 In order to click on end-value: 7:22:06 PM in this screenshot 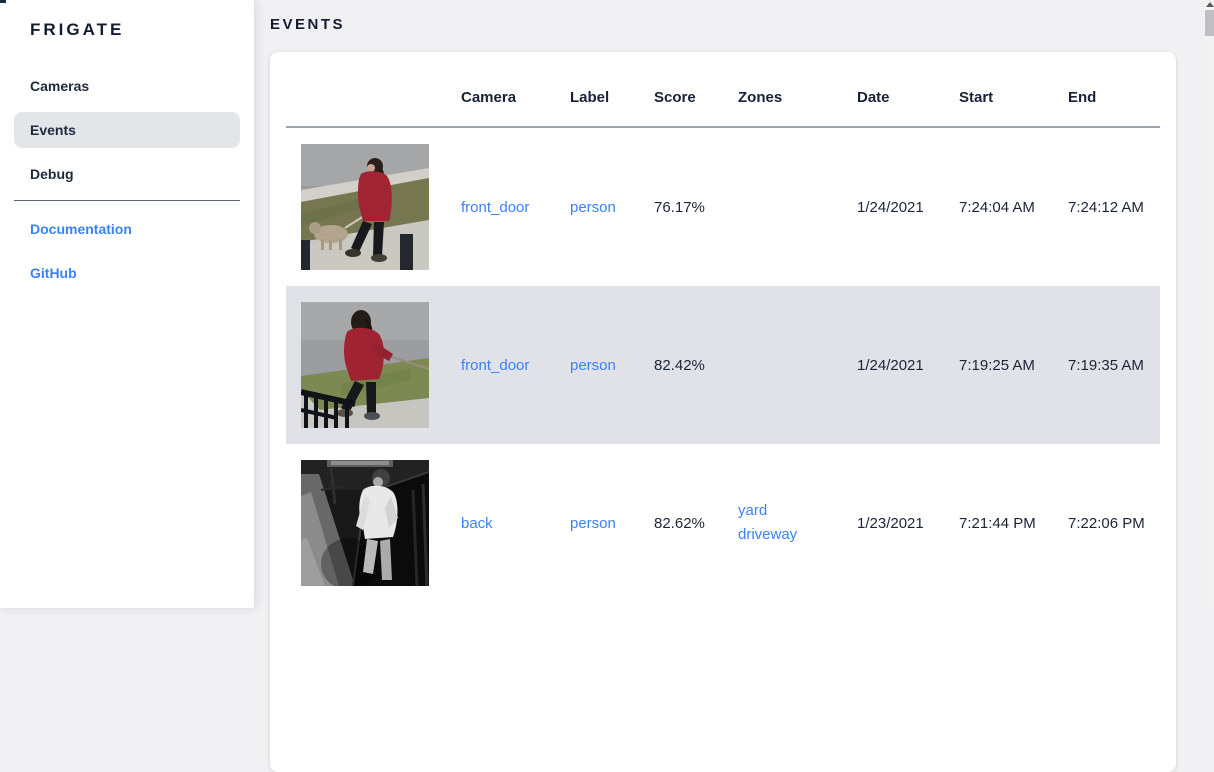, I will do `click(1106, 523)`.